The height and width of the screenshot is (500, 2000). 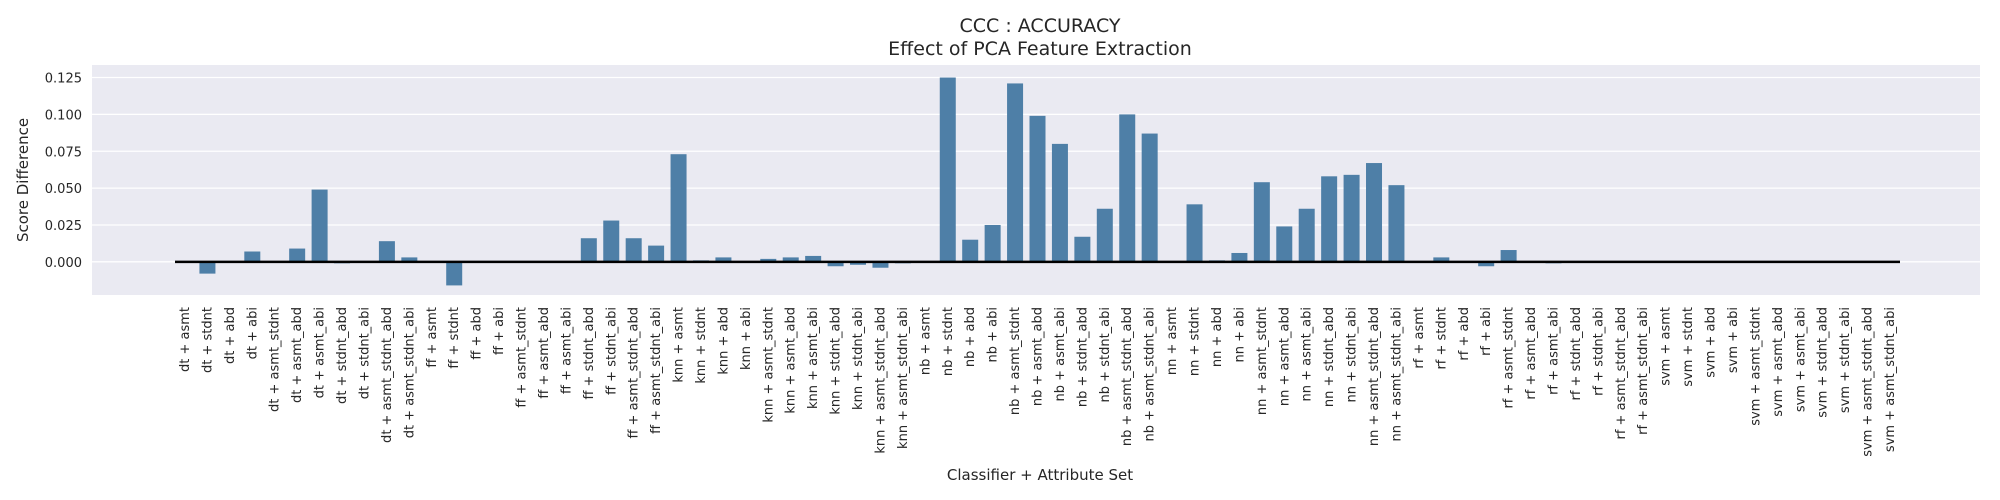 What do you see at coordinates (566, 350) in the screenshot?
I see `x-tick-label: ff + asmt_abi` at bounding box center [566, 350].